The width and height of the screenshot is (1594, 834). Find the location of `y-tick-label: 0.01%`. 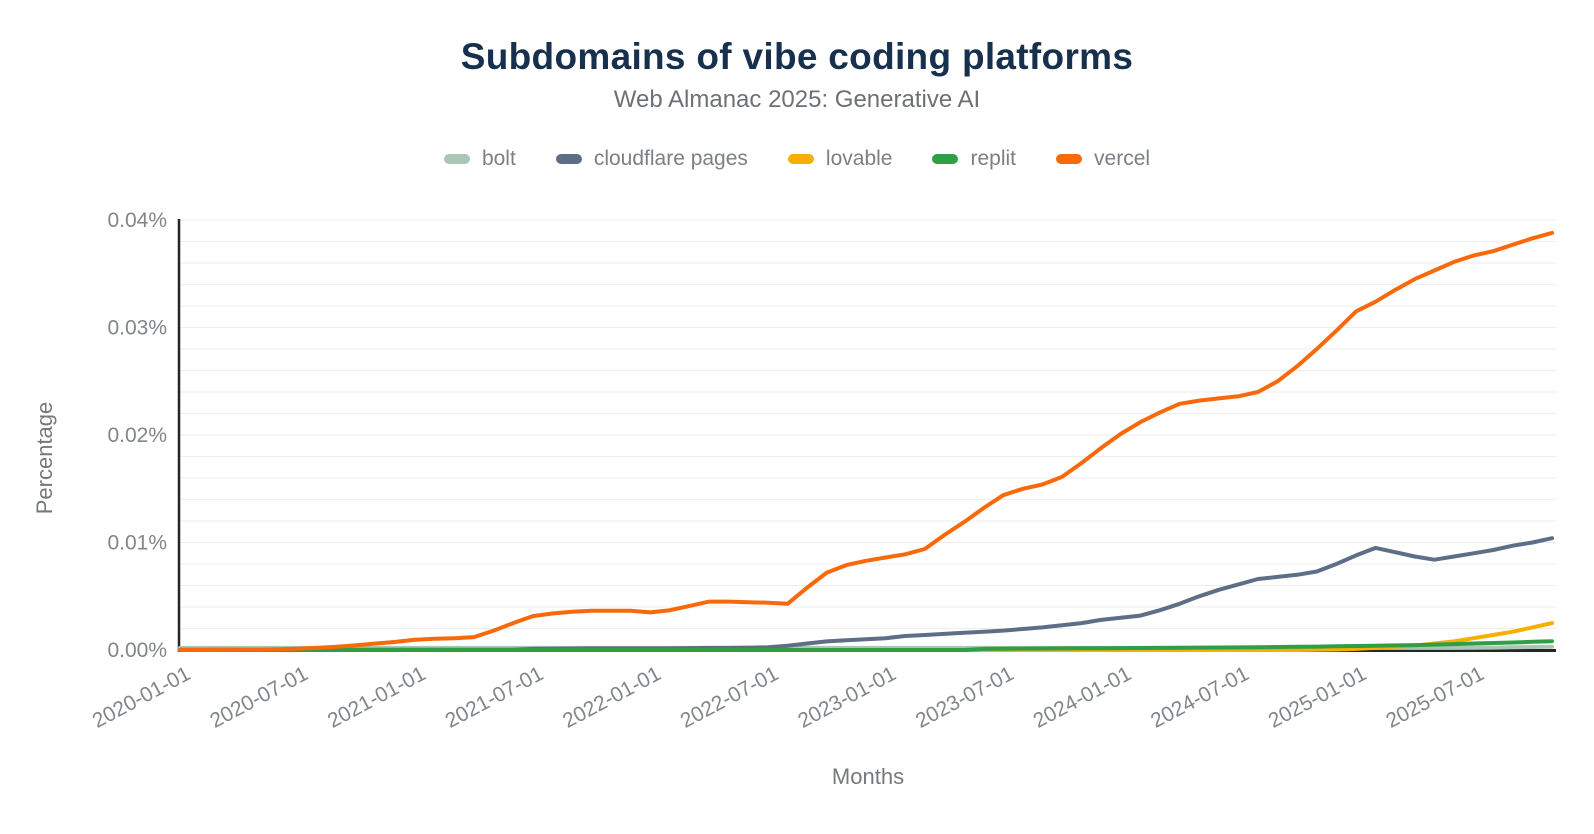

y-tick-label: 0.01% is located at coordinates (137, 543).